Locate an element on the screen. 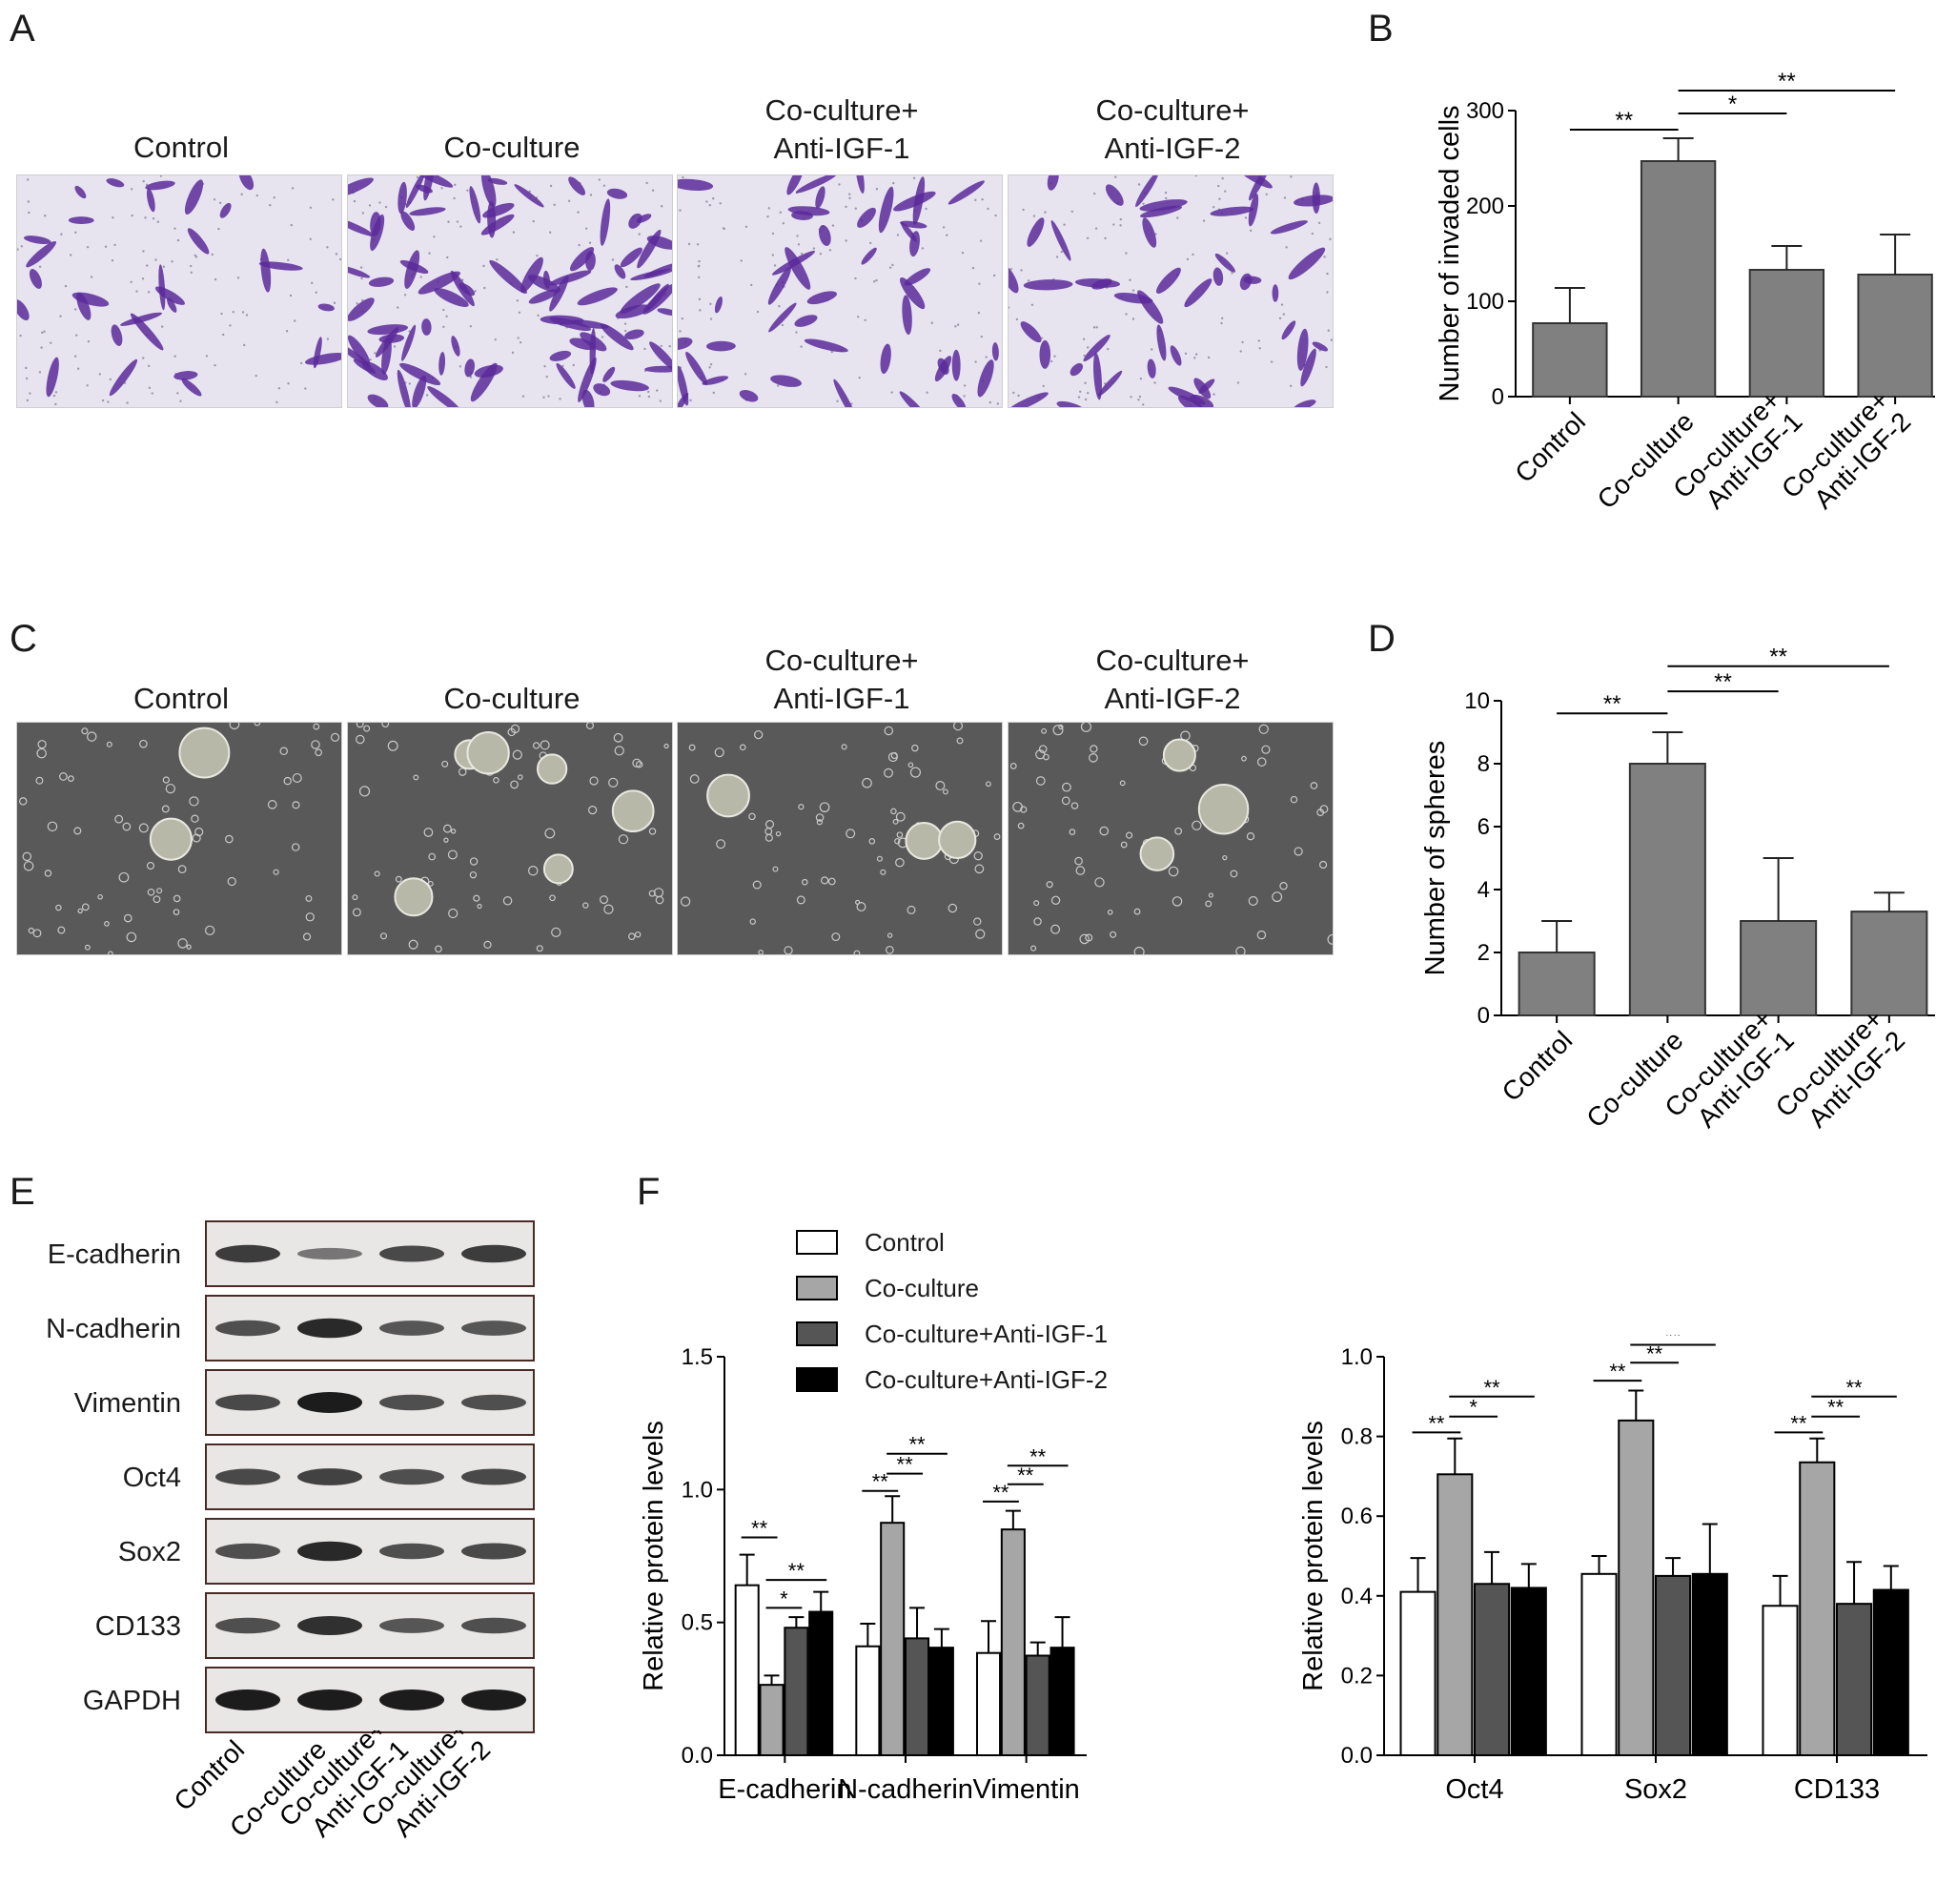 The height and width of the screenshot is (1904, 1936). sphere-cells-control is located at coordinates (179, 839).